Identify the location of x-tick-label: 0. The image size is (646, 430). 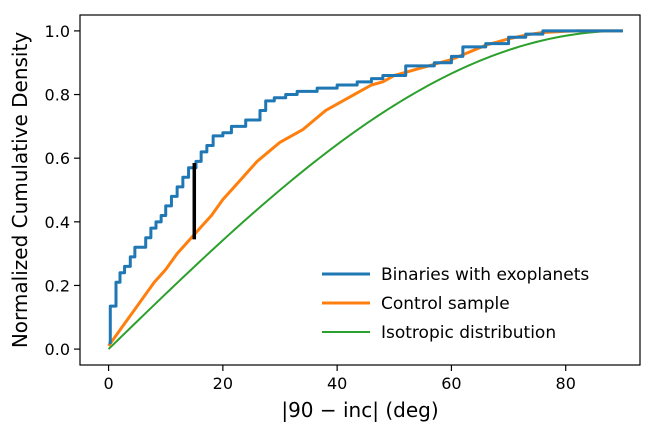
(108, 383).